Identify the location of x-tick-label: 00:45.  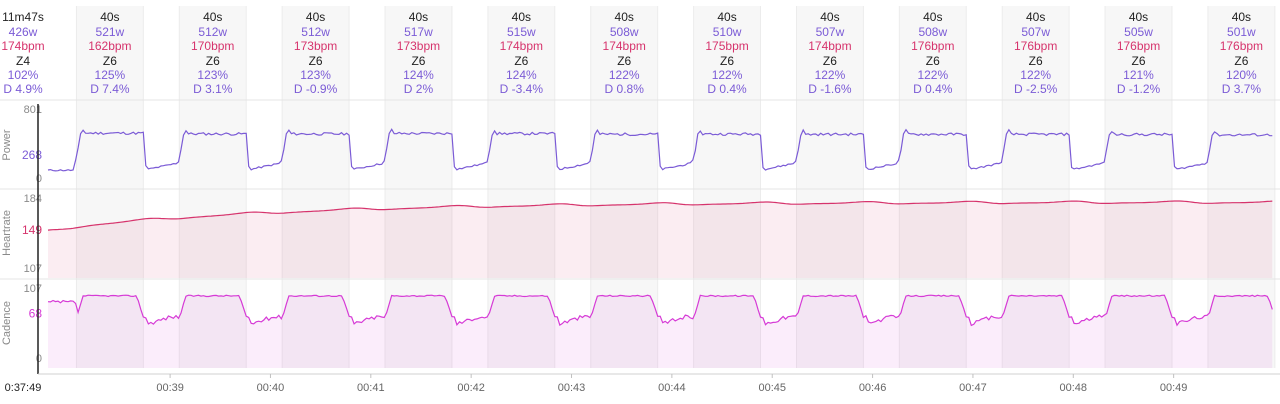
(772, 388).